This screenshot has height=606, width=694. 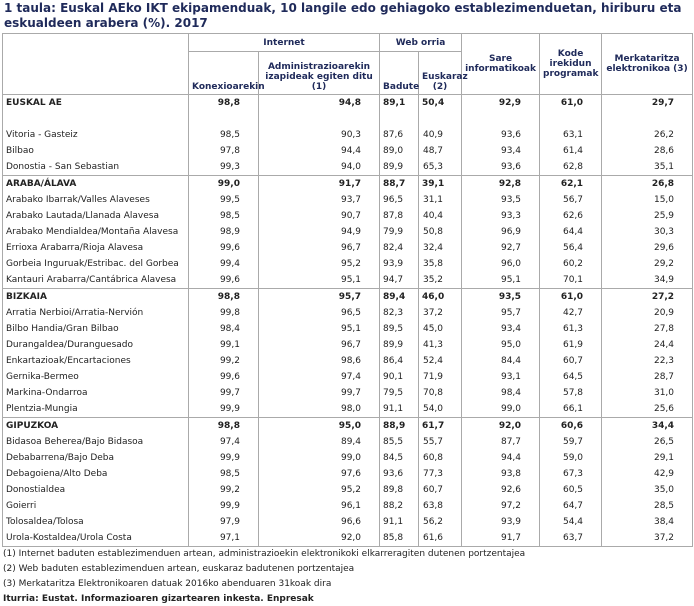 What do you see at coordinates (501, 232) in the screenshot?
I see `value-cell: 96,9` at bounding box center [501, 232].